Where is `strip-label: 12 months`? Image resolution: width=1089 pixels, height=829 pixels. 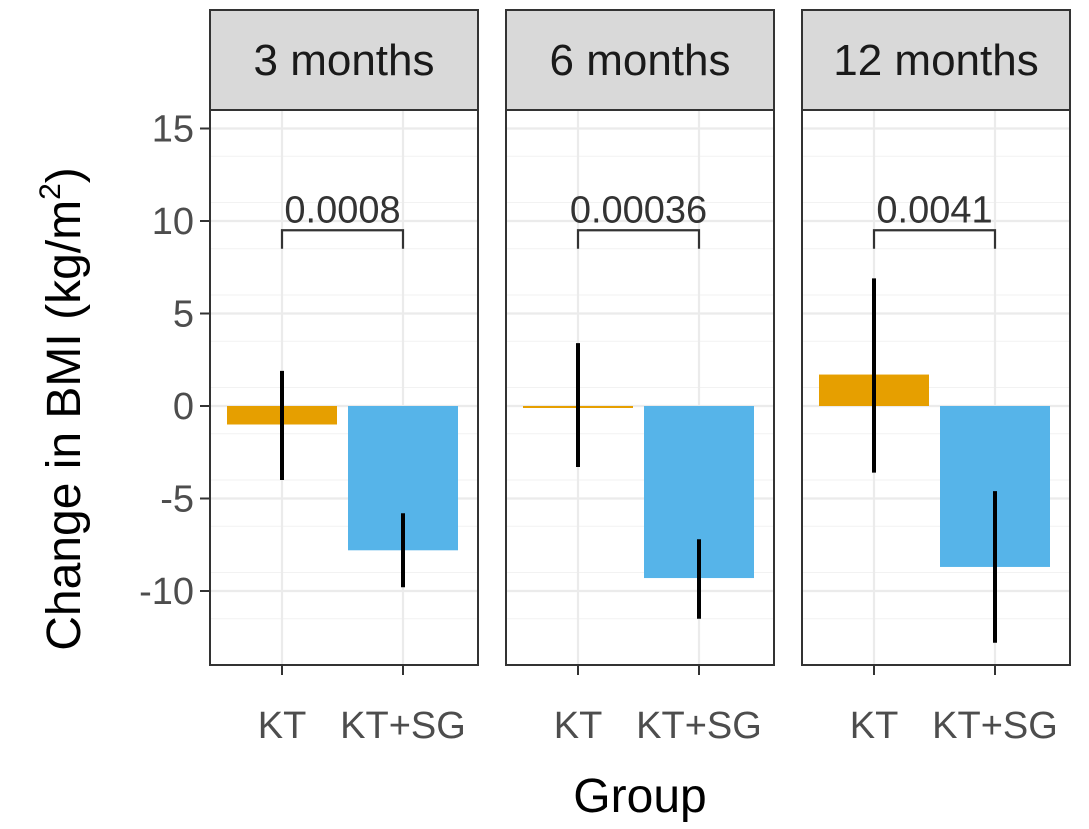
strip-label: 12 months is located at coordinates (935, 60).